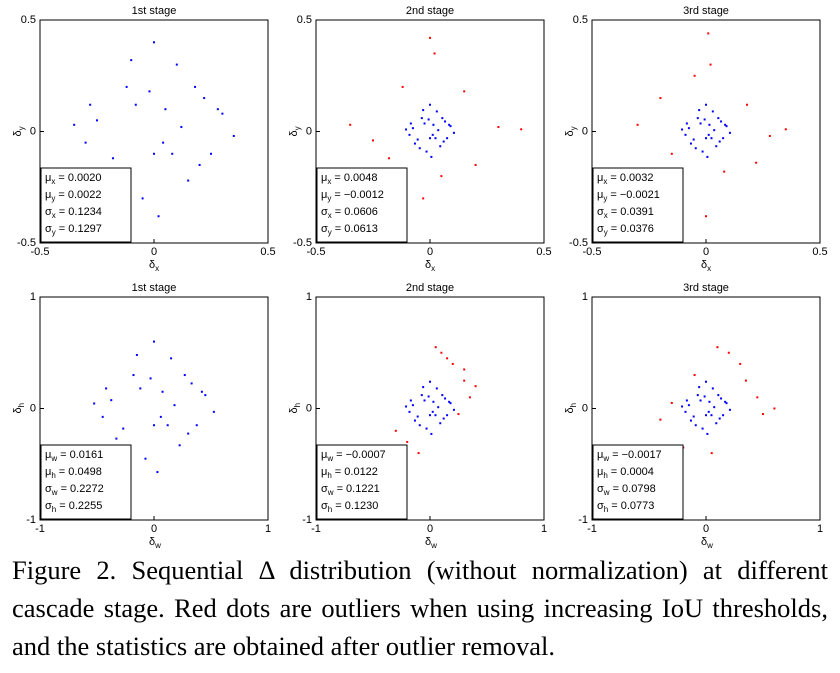 This screenshot has width=840, height=673. What do you see at coordinates (330, 232) in the screenshot?
I see `stat-subscript: y` at bounding box center [330, 232].